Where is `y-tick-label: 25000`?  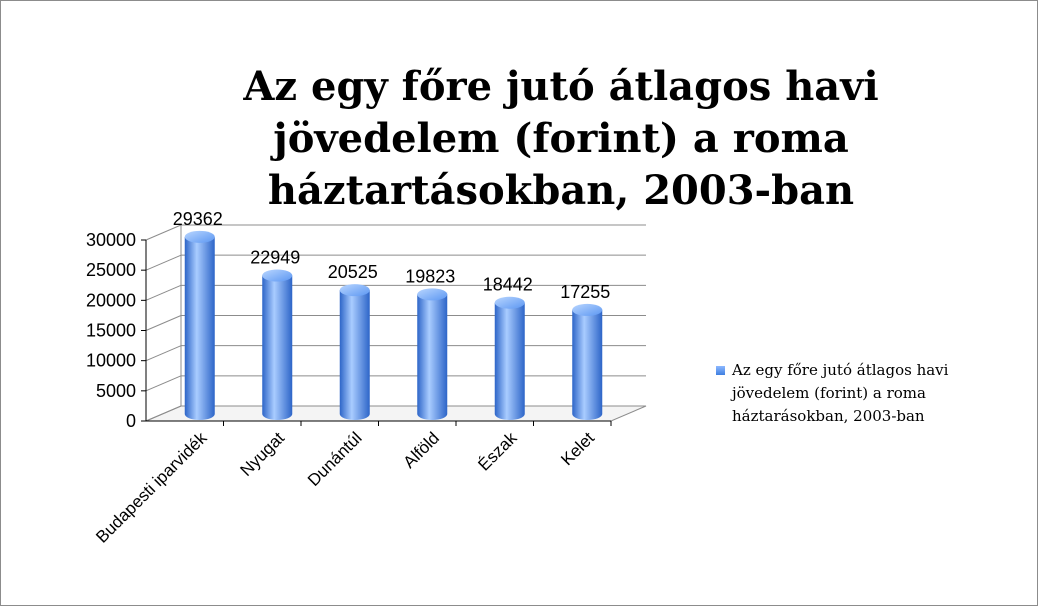 y-tick-label: 25000 is located at coordinates (111, 270).